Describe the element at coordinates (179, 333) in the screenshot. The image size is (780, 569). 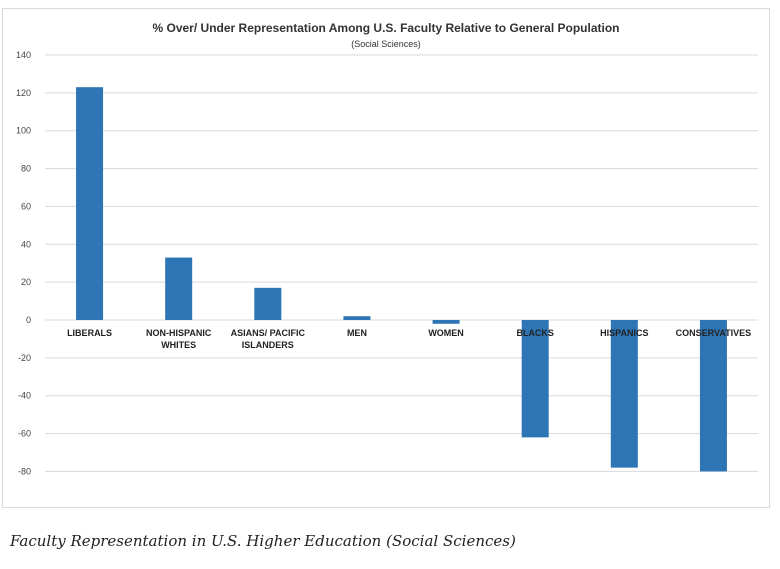
I see `category-label: NON-HISPANIC` at that location.